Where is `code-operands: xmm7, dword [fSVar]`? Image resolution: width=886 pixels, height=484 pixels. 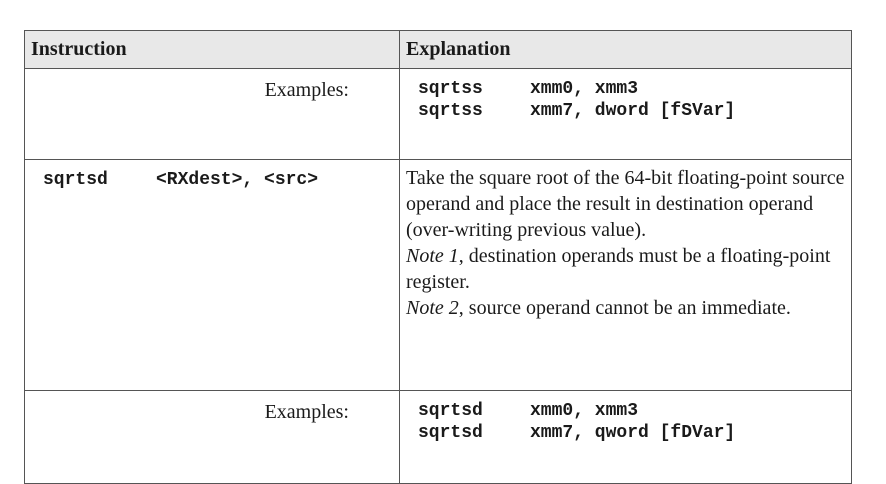 code-operands: xmm7, dword [fSVar] is located at coordinates (633, 111).